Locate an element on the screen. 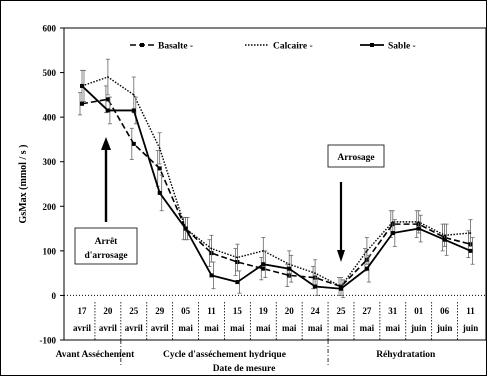  y-axis-label: GsMax (mmol / s ) is located at coordinates (23, 184).